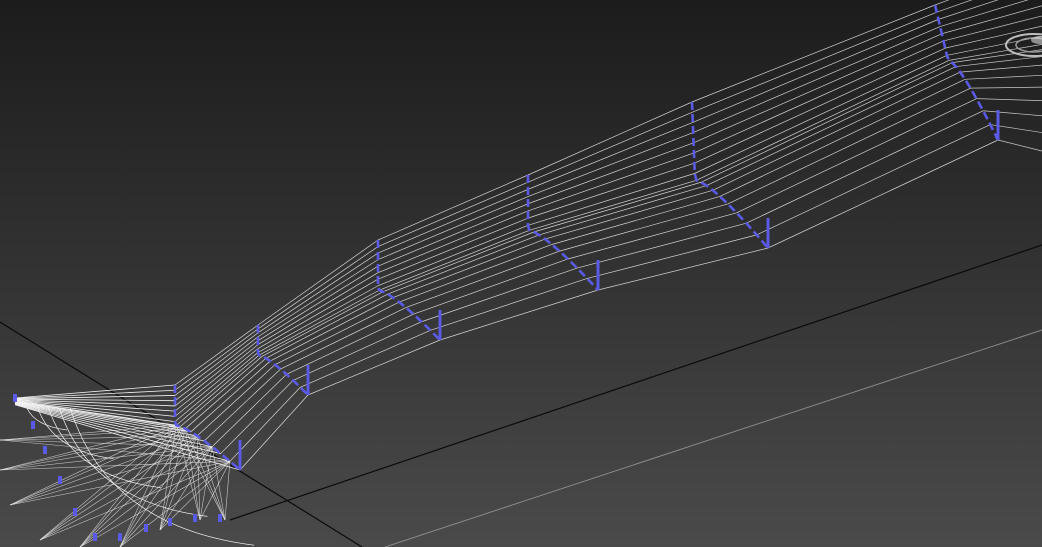 Image resolution: width=1042 pixels, height=547 pixels. Describe the element at coordinates (1023, 45) in the screenshot. I see `viewcube-ring-icon` at that location.